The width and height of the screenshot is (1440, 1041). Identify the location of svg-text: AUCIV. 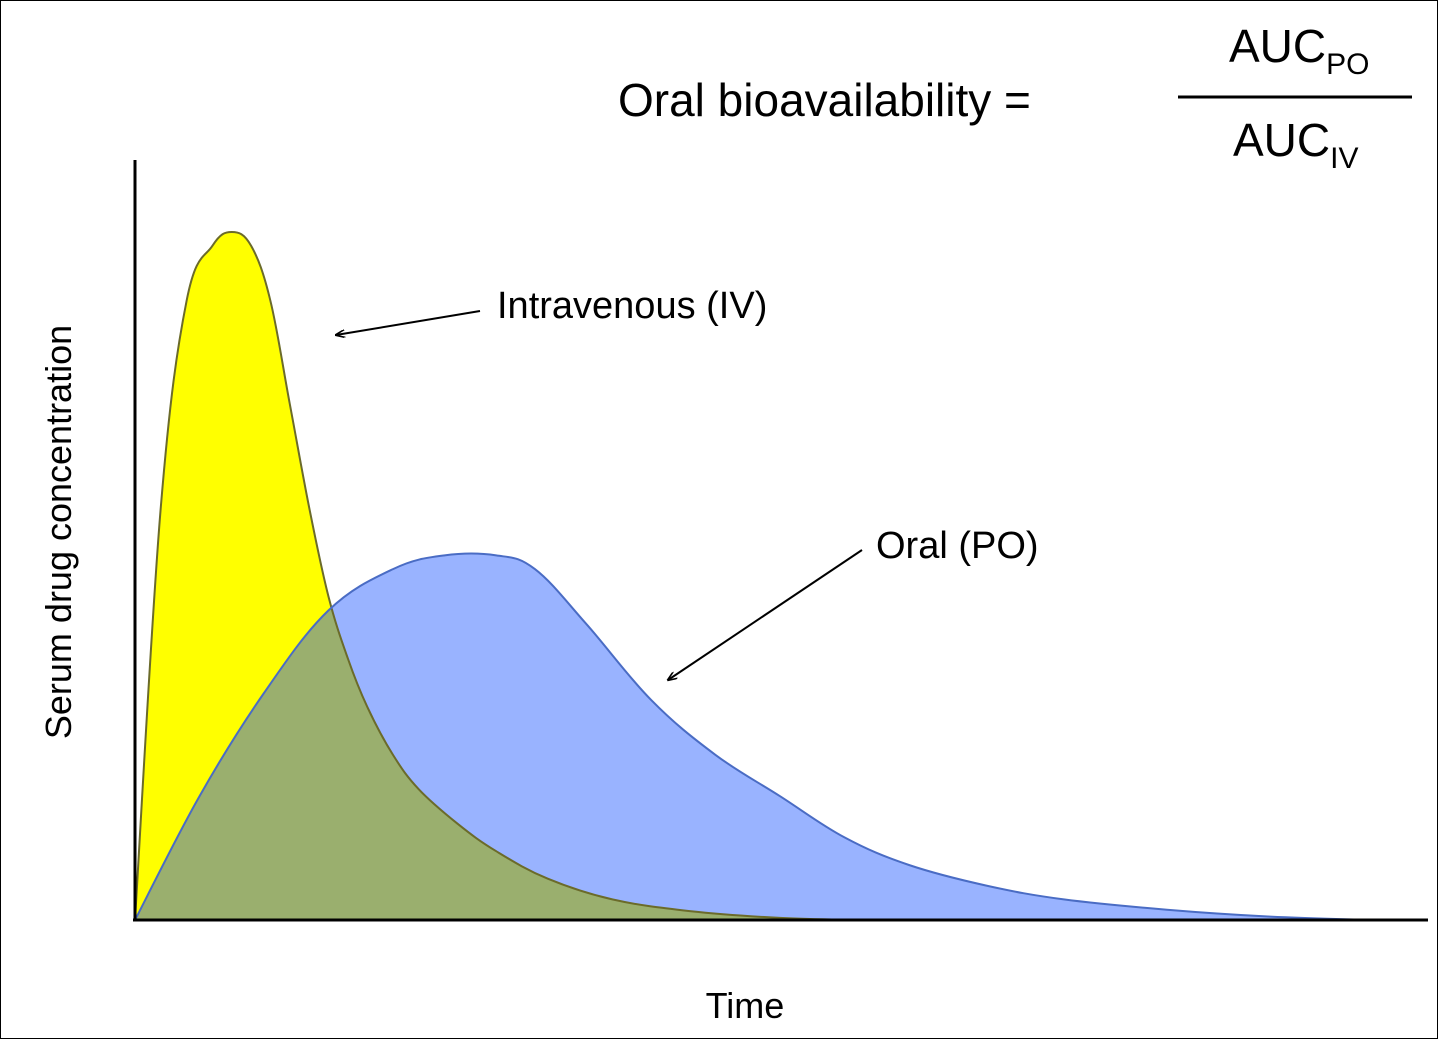
(1295, 144).